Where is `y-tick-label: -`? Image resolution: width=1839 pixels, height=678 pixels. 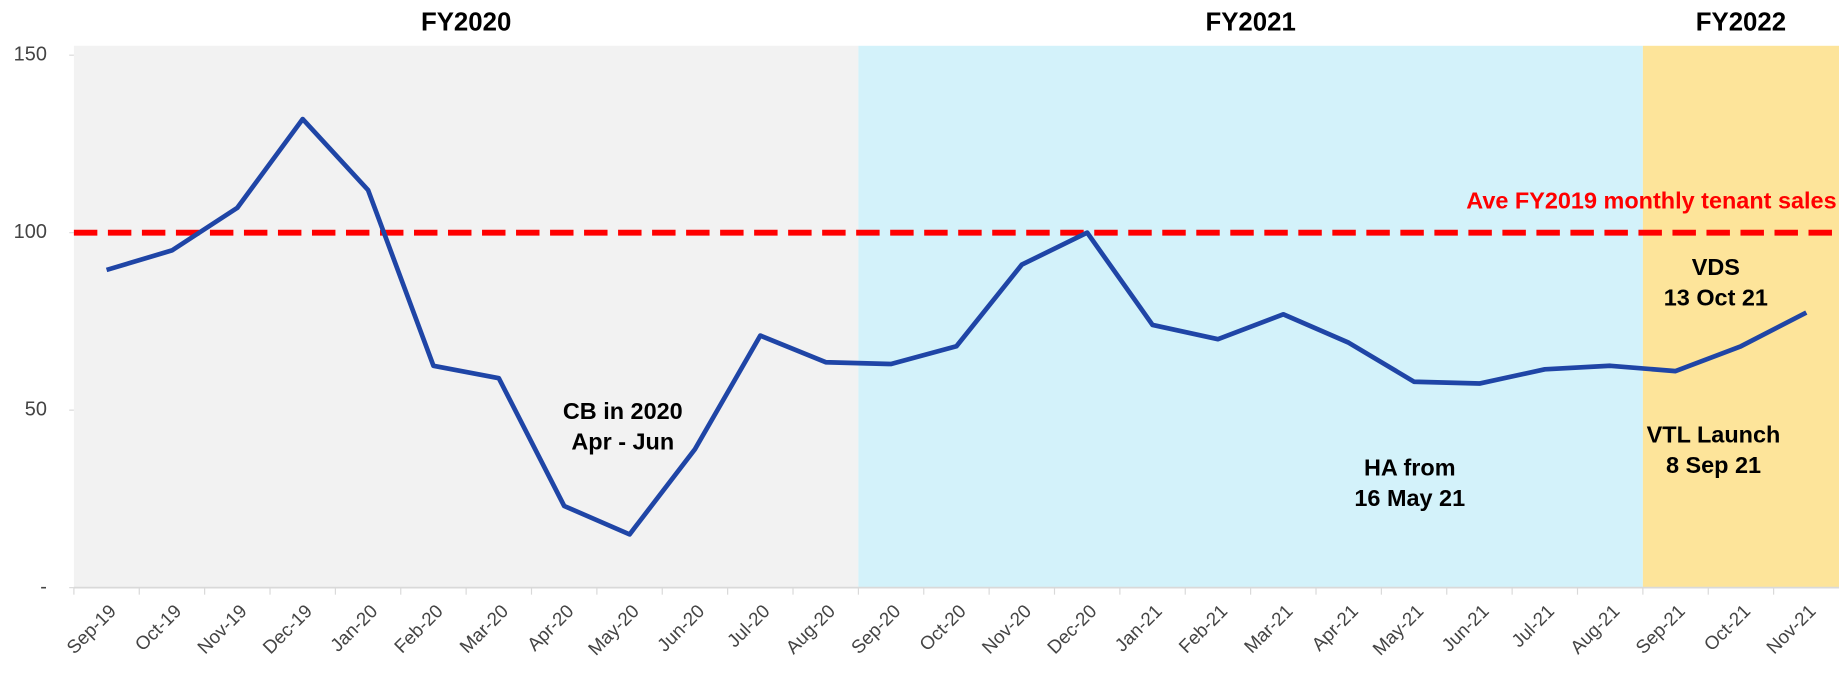 y-tick-label: - is located at coordinates (43, 587).